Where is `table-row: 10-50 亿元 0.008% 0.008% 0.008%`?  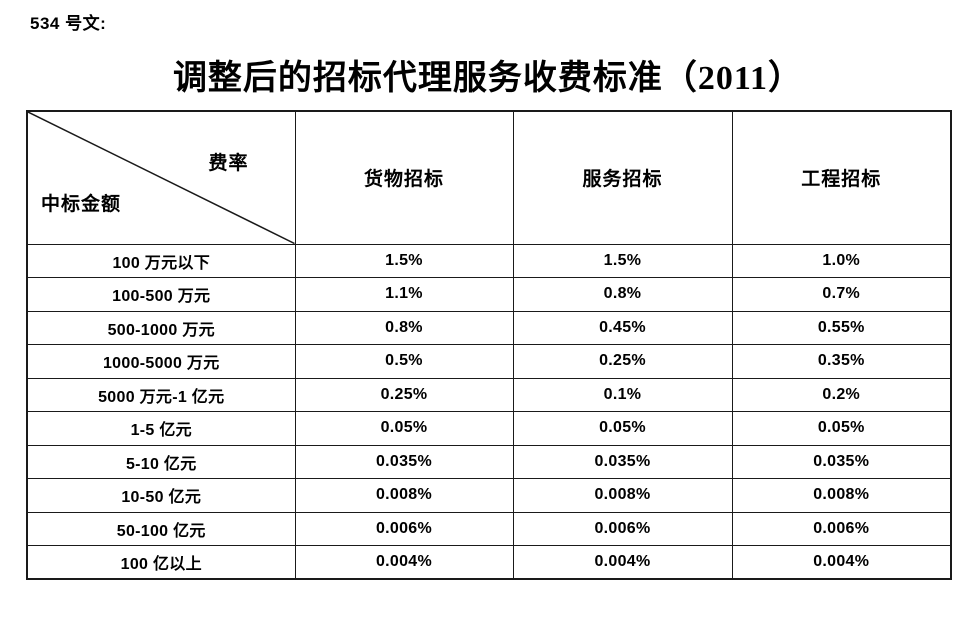 table-row: 10-50 亿元 0.008% 0.008% 0.008% is located at coordinates (489, 495).